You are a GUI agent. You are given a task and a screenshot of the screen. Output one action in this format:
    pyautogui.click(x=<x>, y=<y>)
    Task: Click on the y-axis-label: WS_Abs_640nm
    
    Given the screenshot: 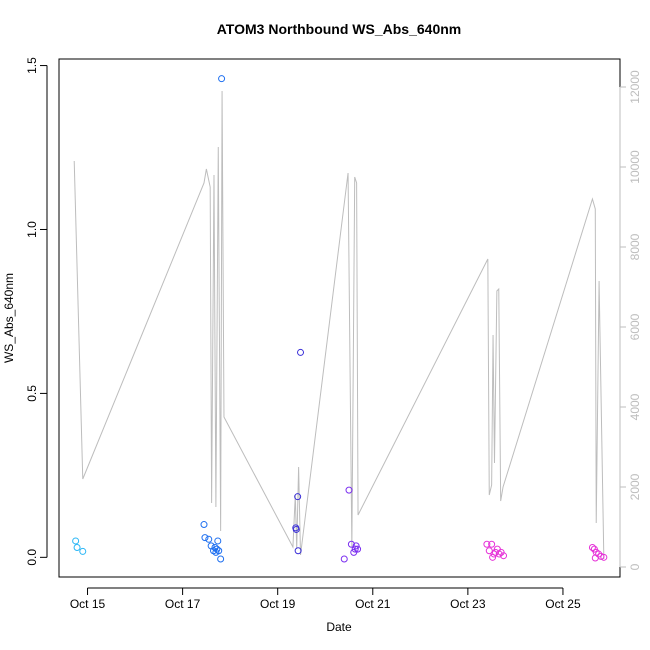 What is the action you would take?
    pyautogui.click(x=9, y=318)
    